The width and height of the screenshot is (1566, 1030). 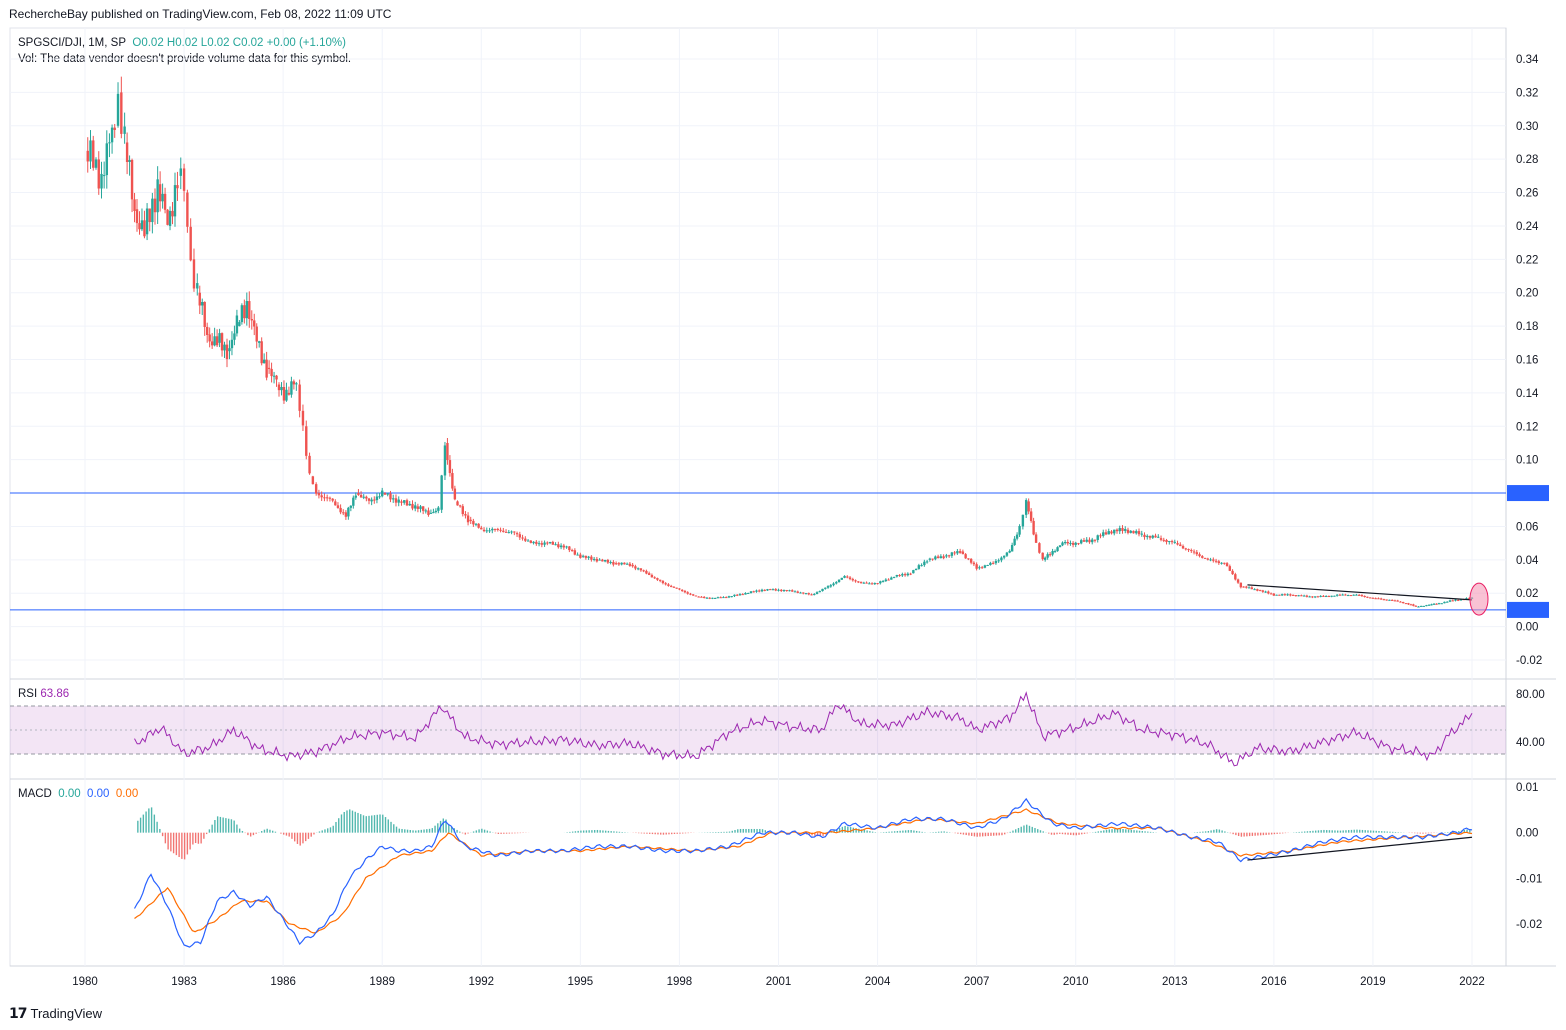 I want to click on macd-legend: MACD 0.00 0.00 0.00, so click(x=78, y=794).